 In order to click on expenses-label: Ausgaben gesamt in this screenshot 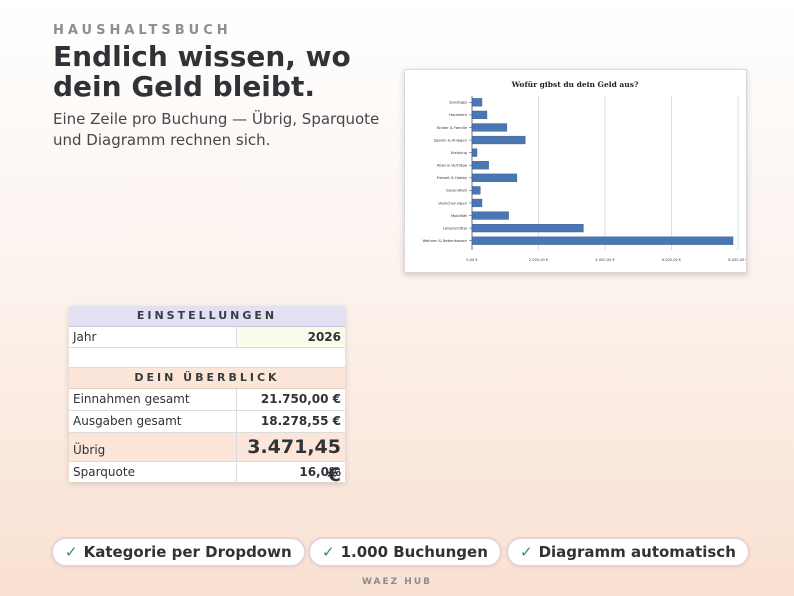, I will do `click(153, 421)`.